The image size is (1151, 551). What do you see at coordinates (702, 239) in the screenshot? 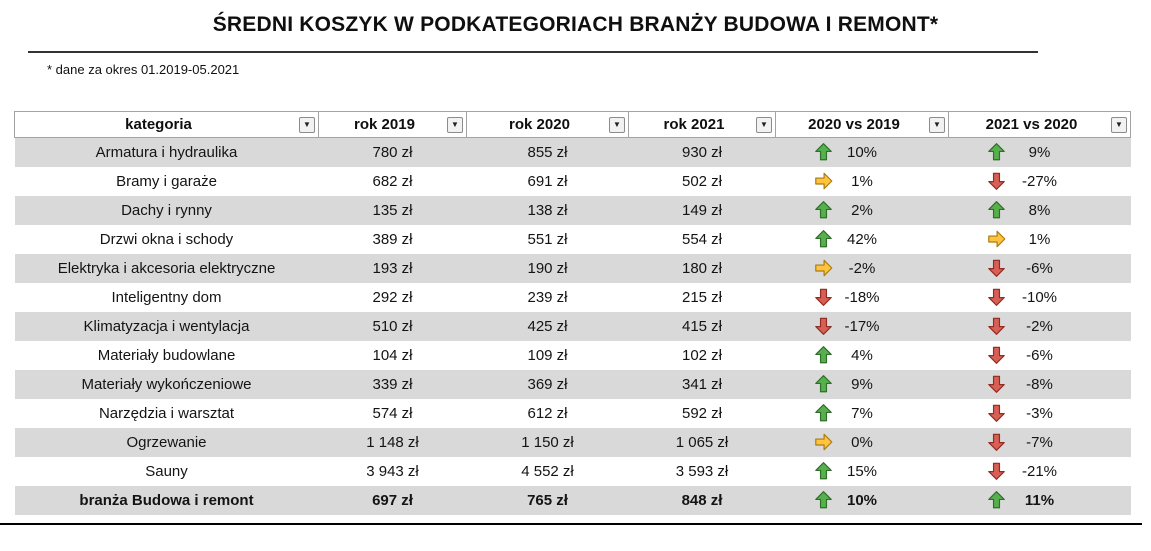
I see `rok2021-cell: 554 zł` at bounding box center [702, 239].